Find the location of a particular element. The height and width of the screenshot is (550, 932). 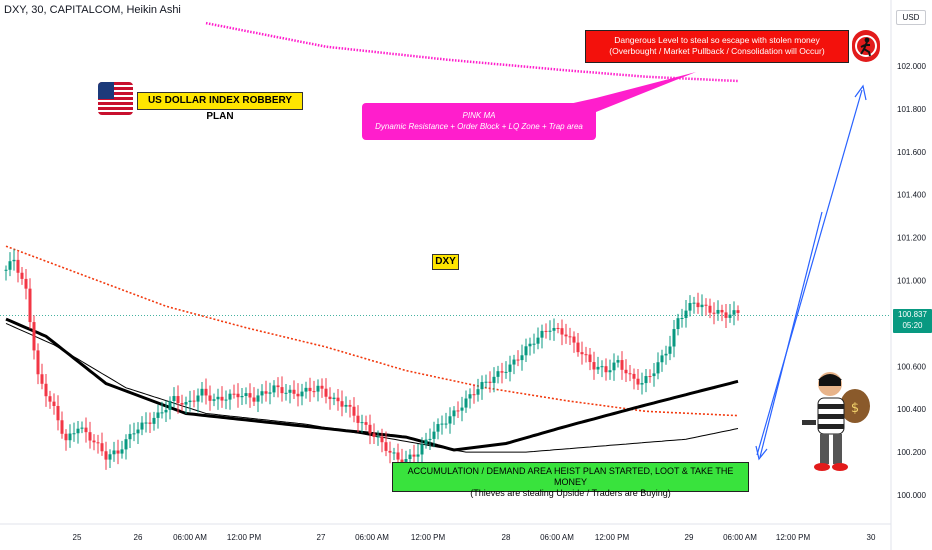

dxy-label: DXY is located at coordinates (445, 262).